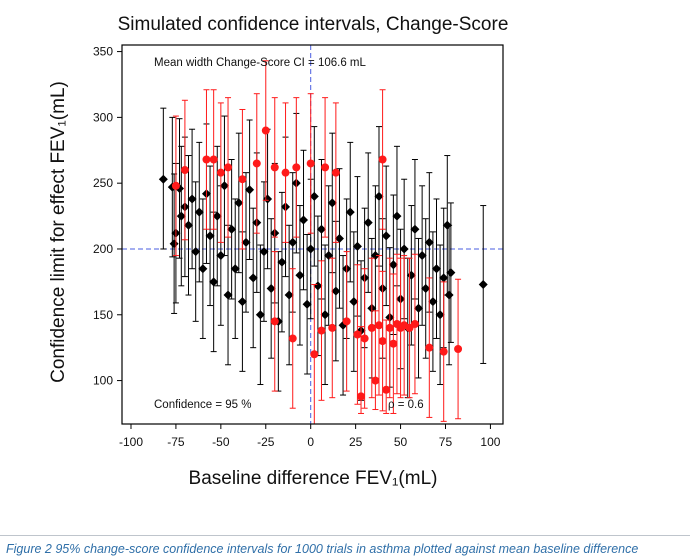 This screenshot has height=559, width=690. Describe the element at coordinates (221, 442) in the screenshot. I see `x-tick-label: -50` at that location.